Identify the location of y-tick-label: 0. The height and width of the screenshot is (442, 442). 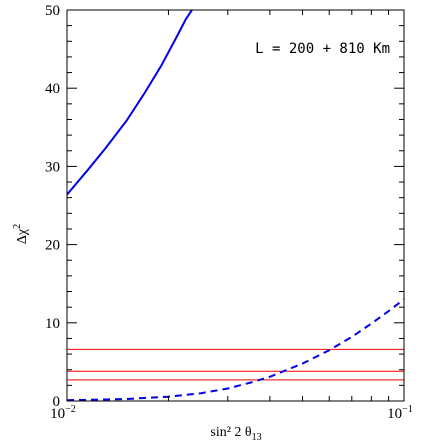
(57, 402).